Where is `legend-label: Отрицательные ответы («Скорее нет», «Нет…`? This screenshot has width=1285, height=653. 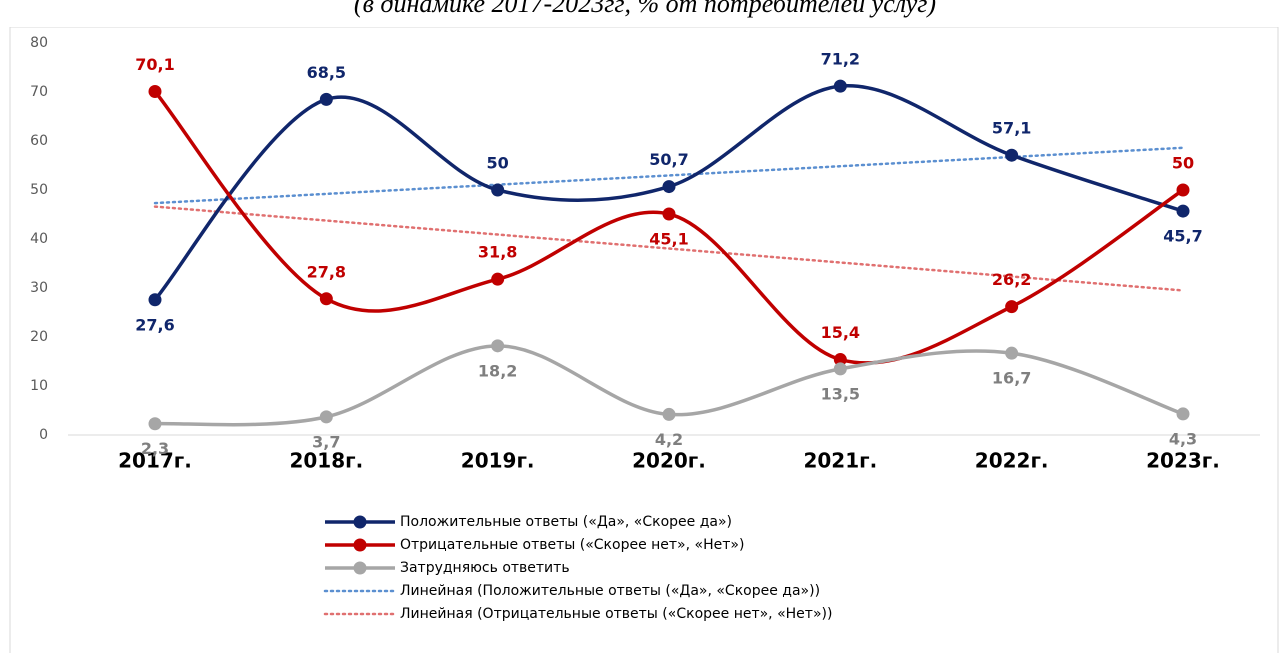
legend-label: Отрицательные ответы («Скорее нет», «Нет… is located at coordinates (572, 545).